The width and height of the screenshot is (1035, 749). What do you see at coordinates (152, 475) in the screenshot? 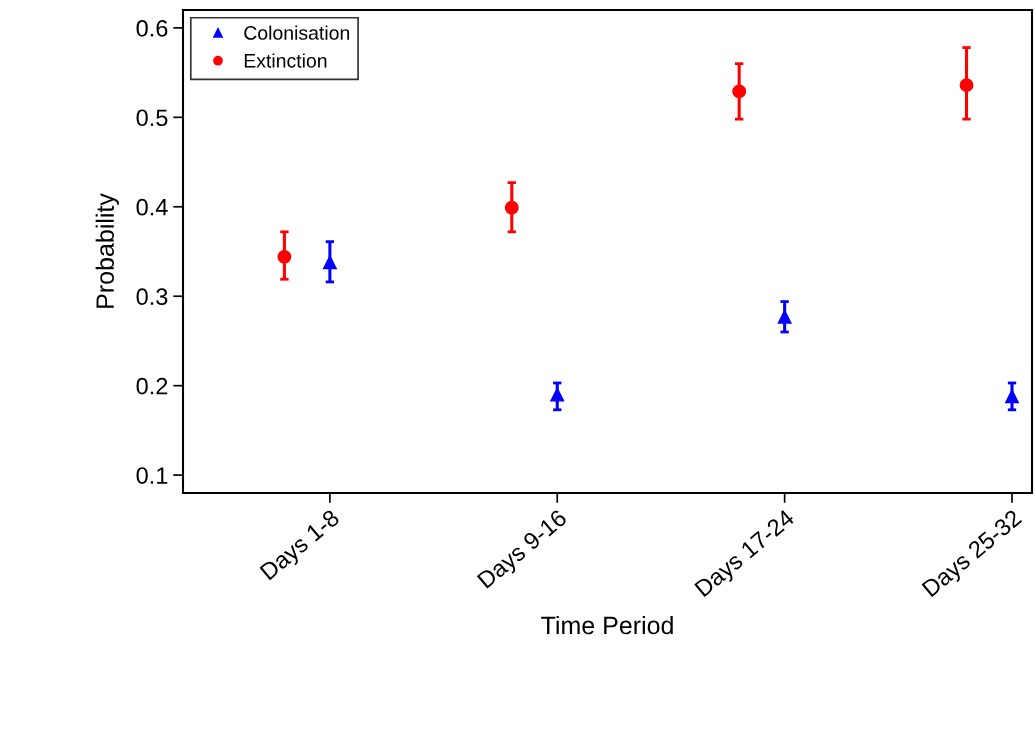
I see `y-tick-label: 0.1` at bounding box center [152, 475].